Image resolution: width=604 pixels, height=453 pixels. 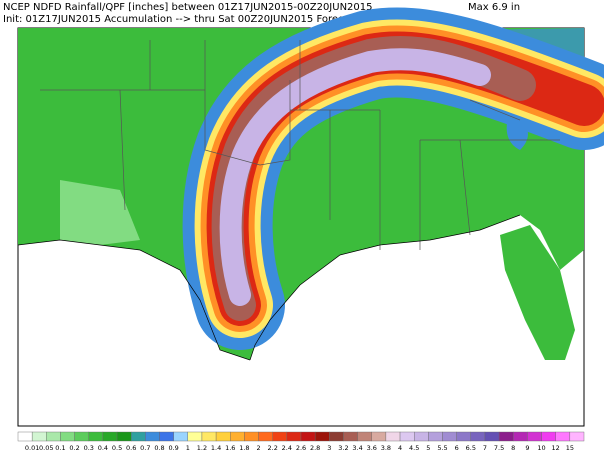 I want to click on colorbar-label: 5, so click(x=428, y=448).